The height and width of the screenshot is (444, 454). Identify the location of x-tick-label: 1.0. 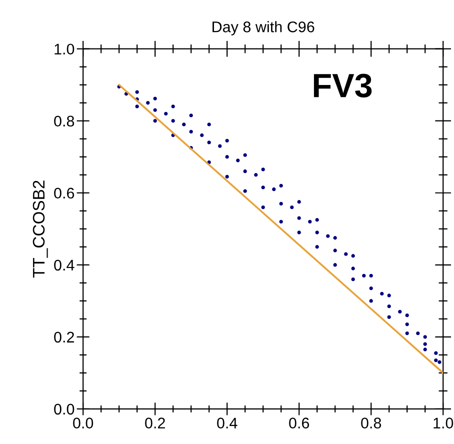
(444, 423).